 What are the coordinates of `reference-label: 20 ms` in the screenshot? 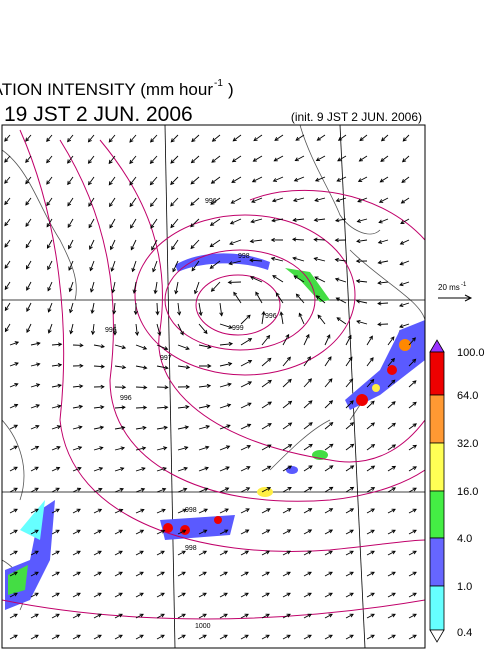 It's located at (449, 287).